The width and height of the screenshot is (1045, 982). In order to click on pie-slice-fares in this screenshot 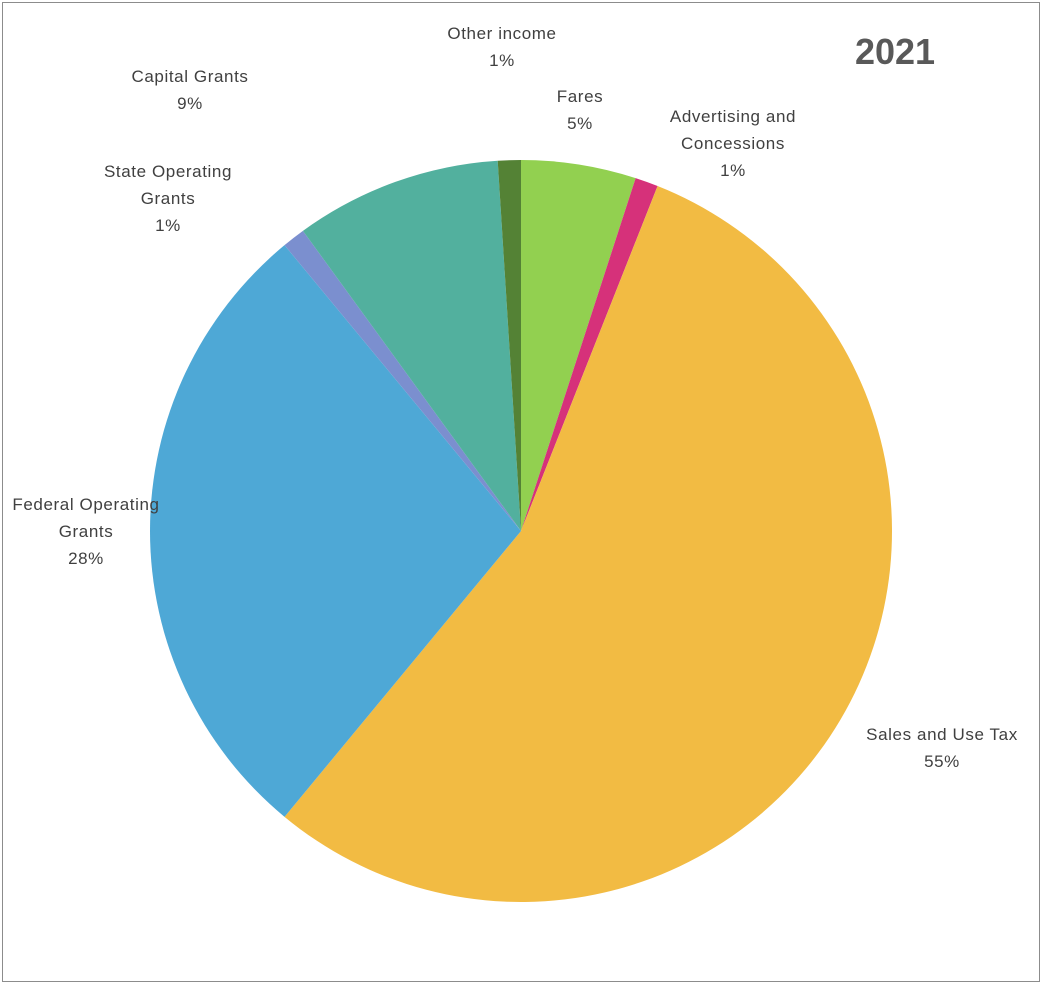, I will do `click(578, 345)`.